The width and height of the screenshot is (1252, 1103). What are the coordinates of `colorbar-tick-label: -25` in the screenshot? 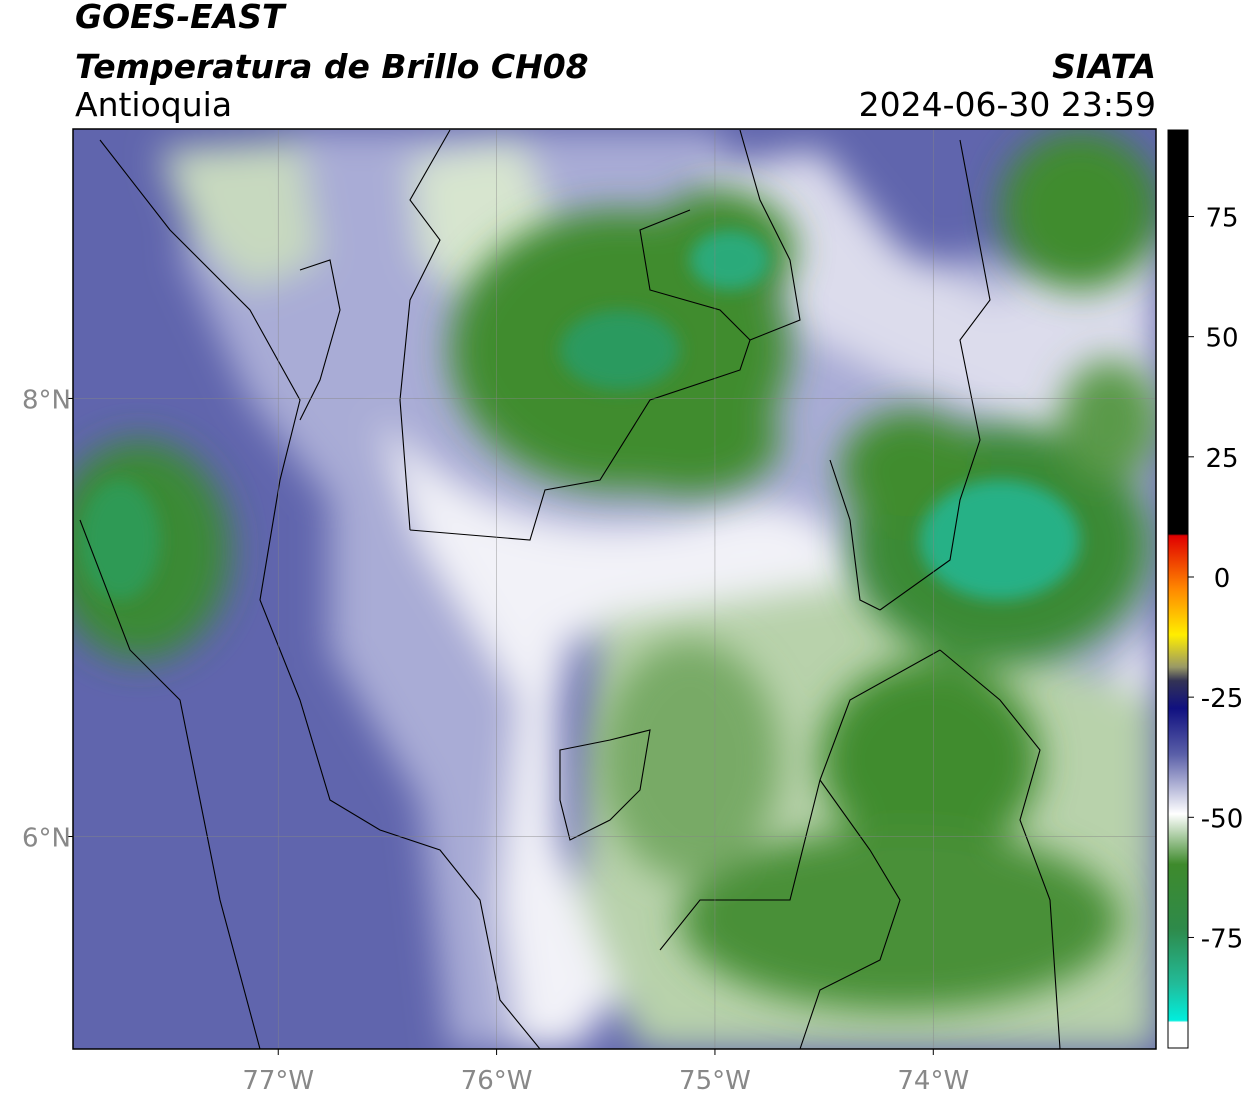 It's located at (1222, 699).